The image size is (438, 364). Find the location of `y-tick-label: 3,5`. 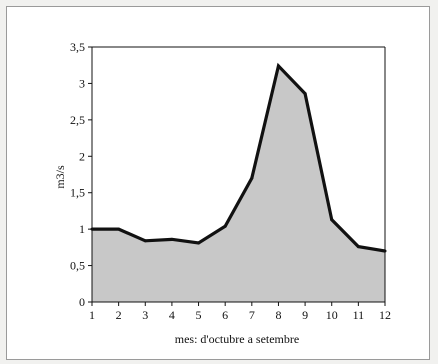

y-tick-label: 3,5 is located at coordinates (77, 47).